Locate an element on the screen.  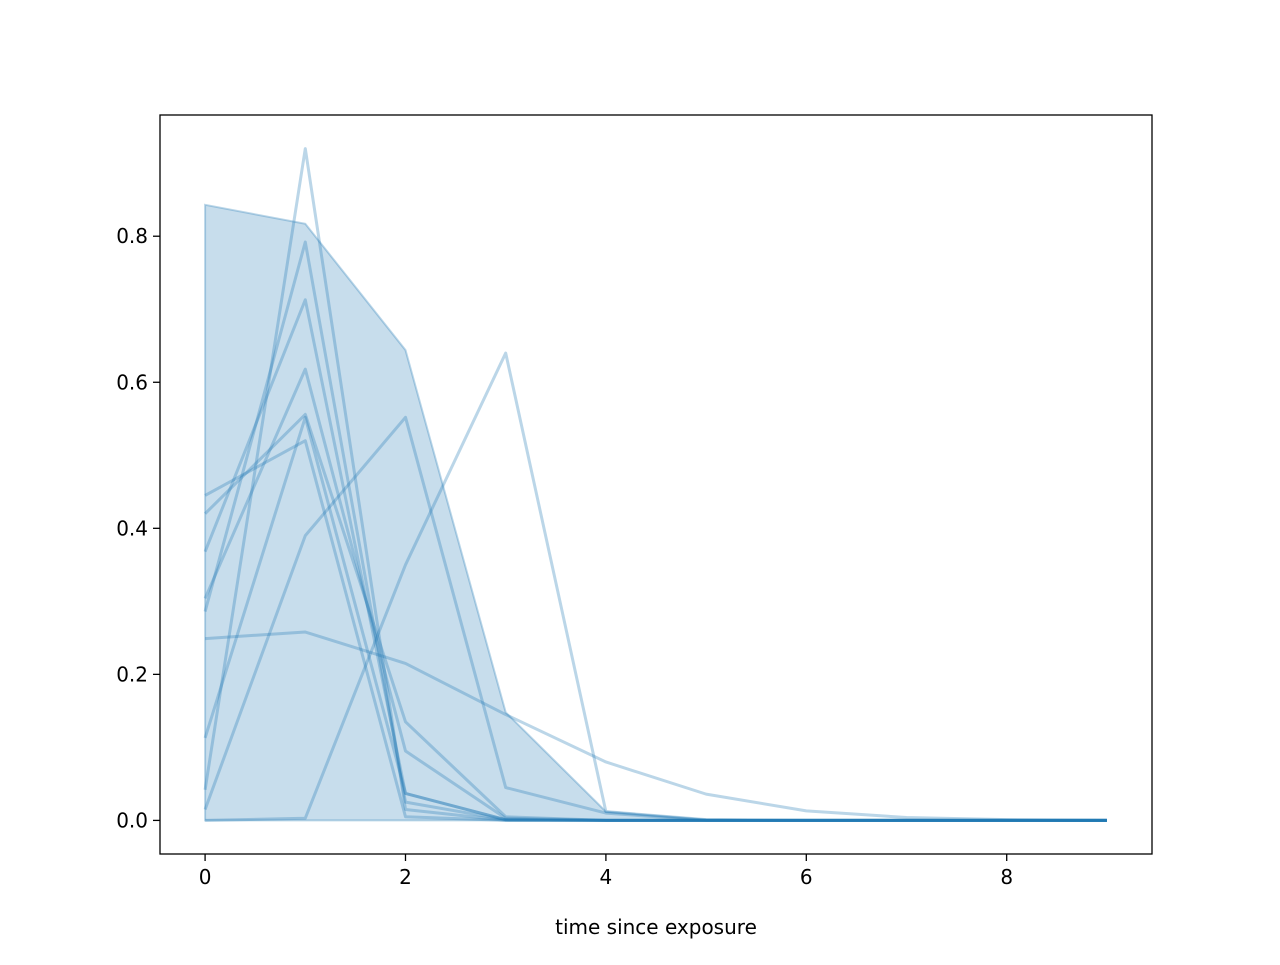
x-tick-label: 2 is located at coordinates (405, 877).